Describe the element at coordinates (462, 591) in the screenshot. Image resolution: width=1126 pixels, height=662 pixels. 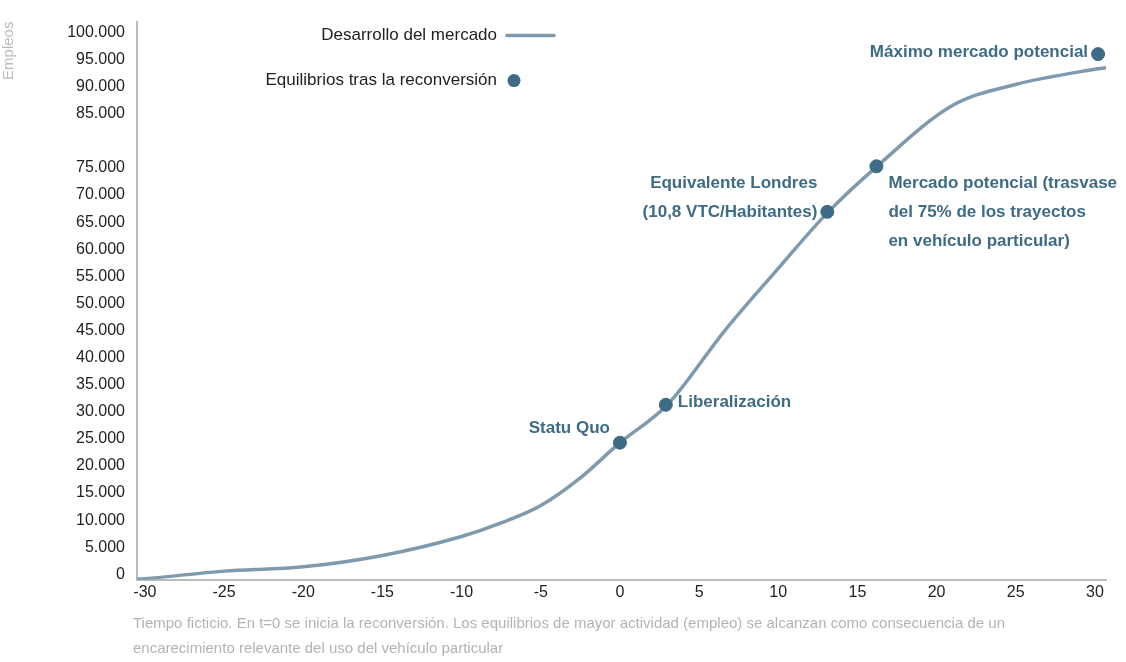
I see `x-tick-label: -10` at that location.